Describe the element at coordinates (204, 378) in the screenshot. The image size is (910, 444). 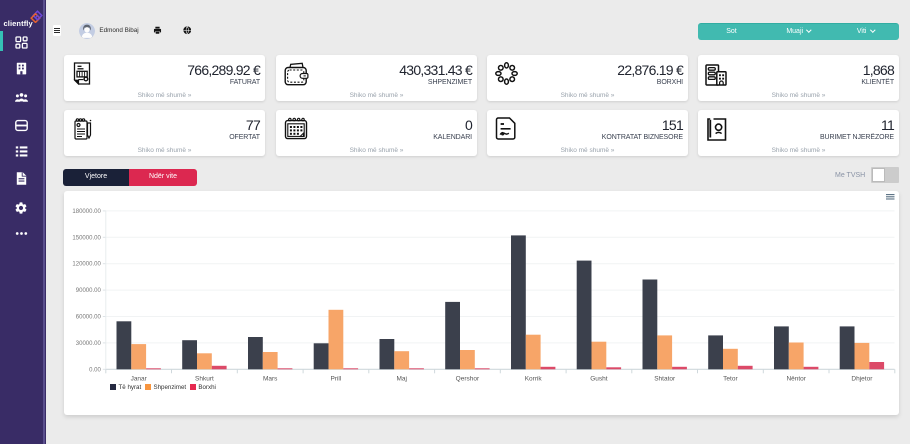
I see `svg-text: Shkurt` at that location.